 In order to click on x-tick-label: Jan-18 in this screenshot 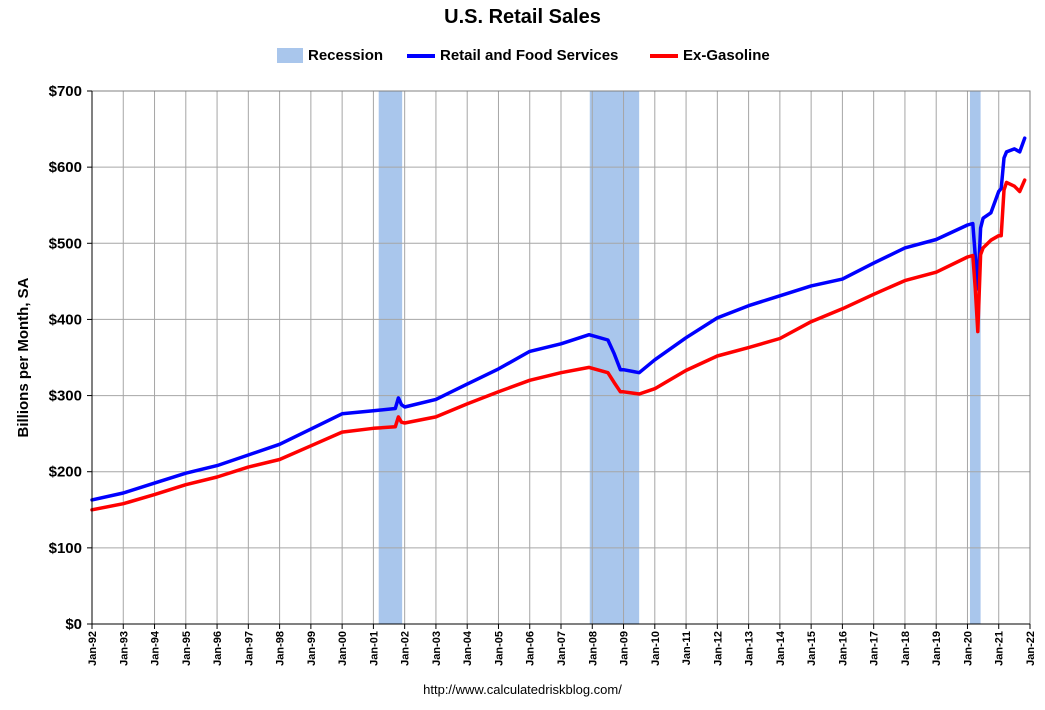, I will do `click(906, 648)`.